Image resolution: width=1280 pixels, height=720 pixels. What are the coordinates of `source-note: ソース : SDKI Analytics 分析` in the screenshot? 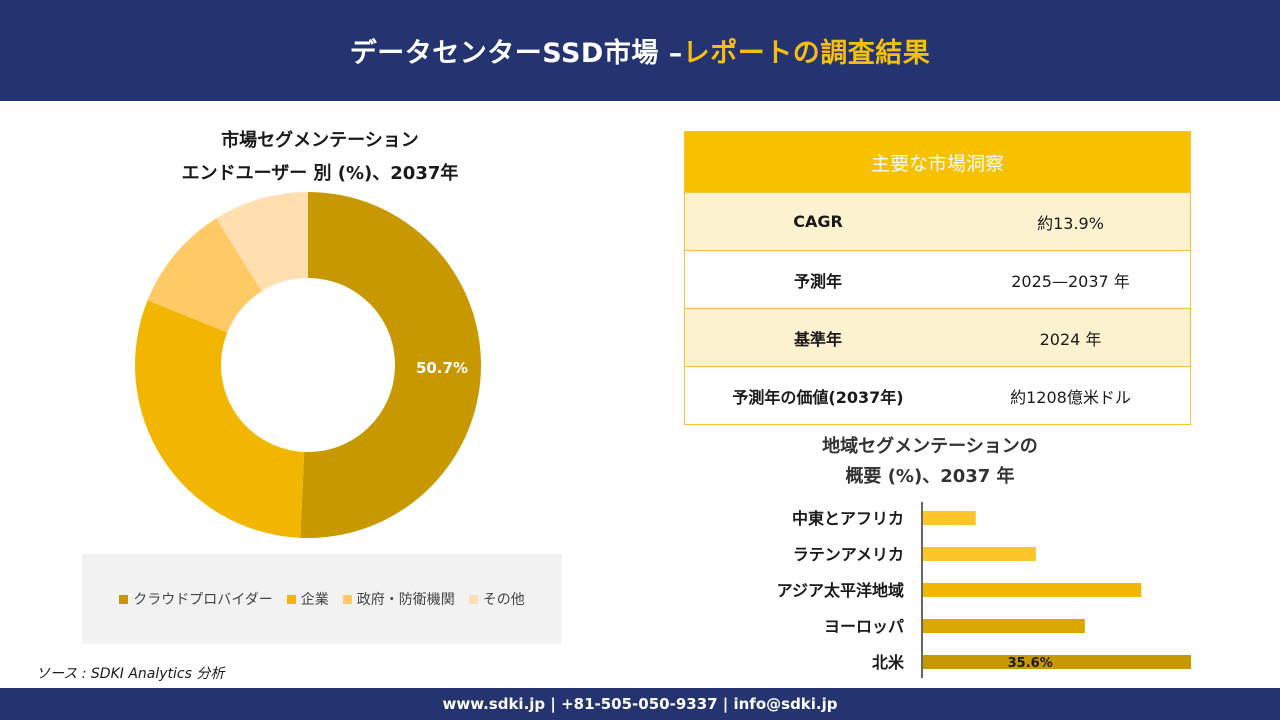 It's located at (130, 674).